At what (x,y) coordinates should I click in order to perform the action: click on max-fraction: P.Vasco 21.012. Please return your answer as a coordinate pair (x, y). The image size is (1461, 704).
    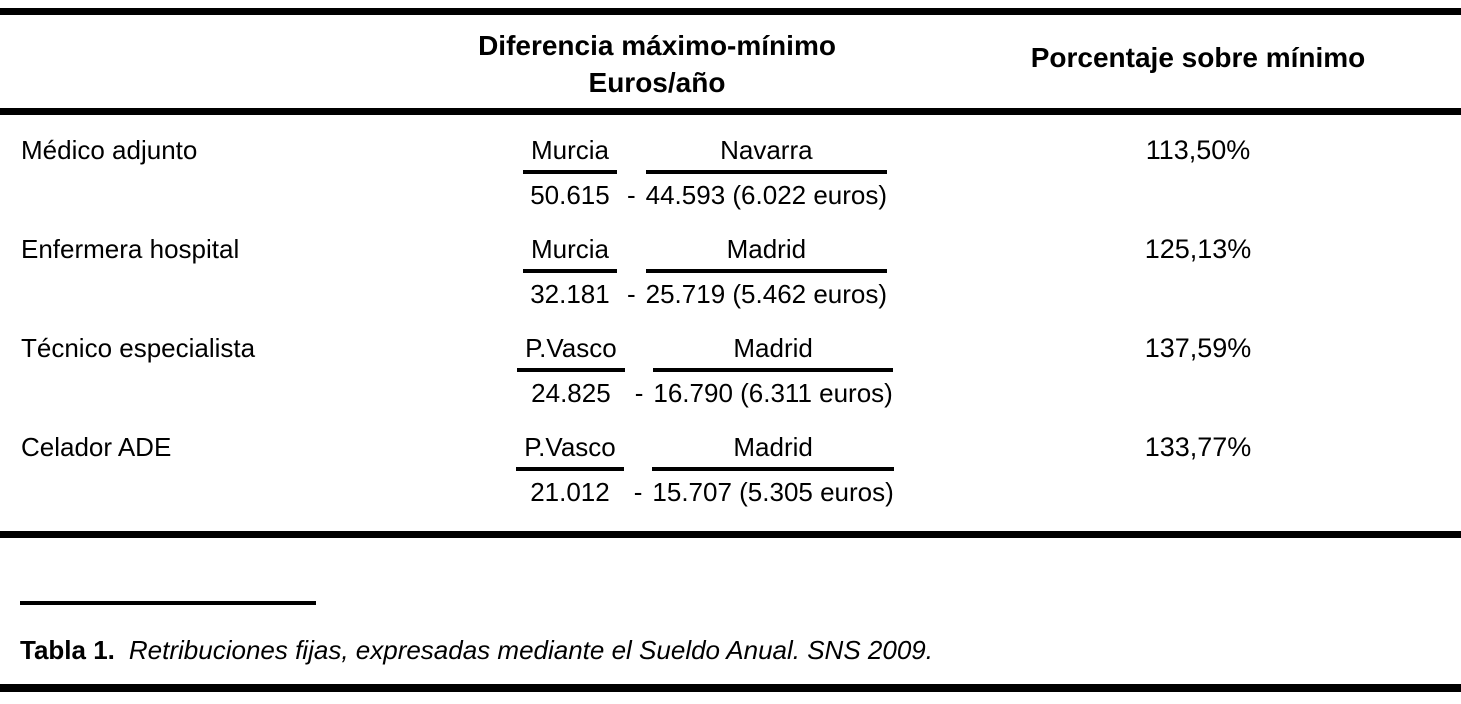
    Looking at the image, I should click on (570, 469).